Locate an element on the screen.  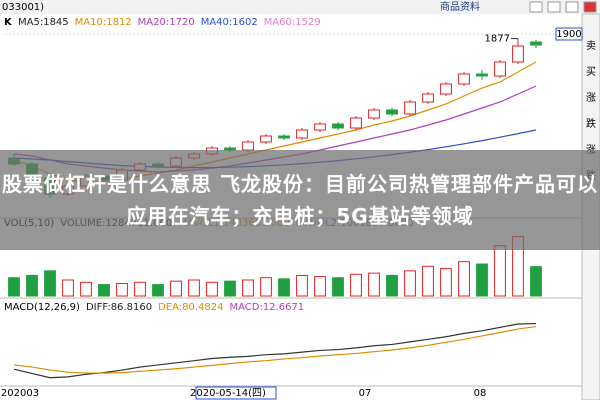
side-button: 买 is located at coordinates (591, 72).